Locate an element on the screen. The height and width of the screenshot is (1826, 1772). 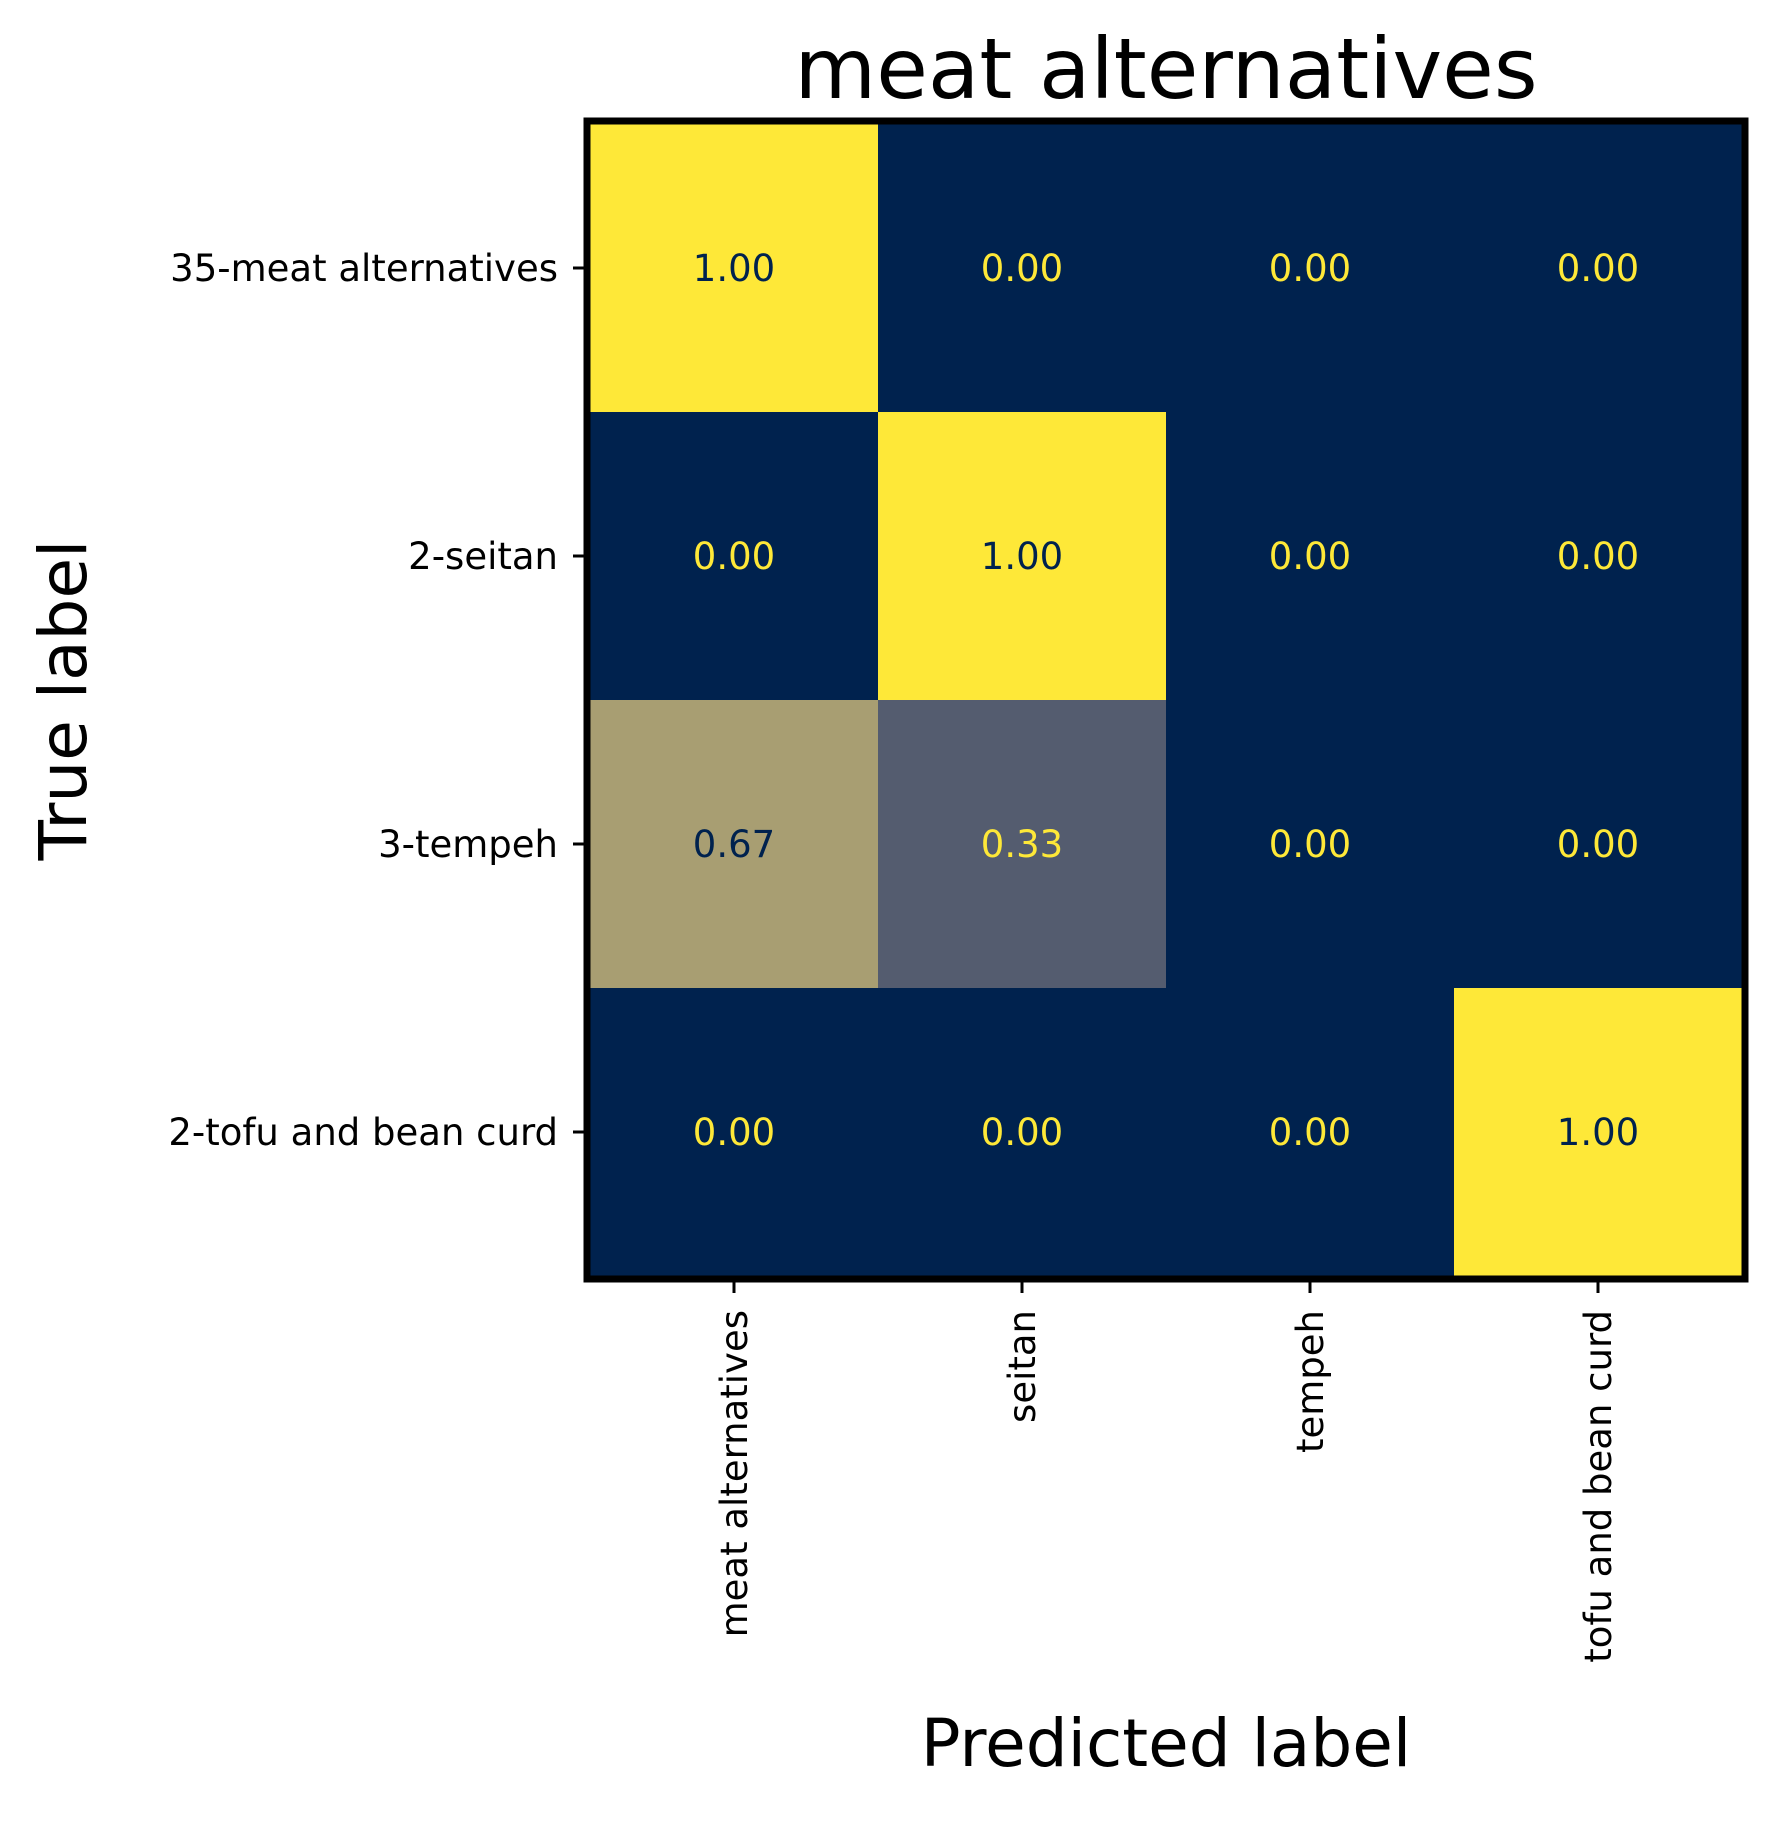
x-axis-label: Predicted label is located at coordinates (1166, 1743).